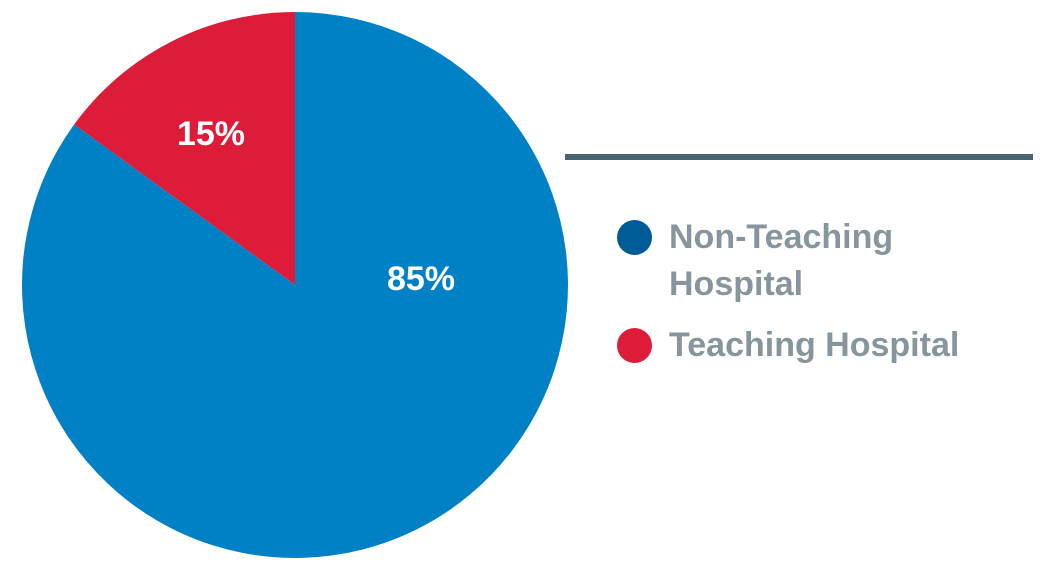 The height and width of the screenshot is (579, 1053). I want to click on slice-value-label: 15%, so click(211, 134).